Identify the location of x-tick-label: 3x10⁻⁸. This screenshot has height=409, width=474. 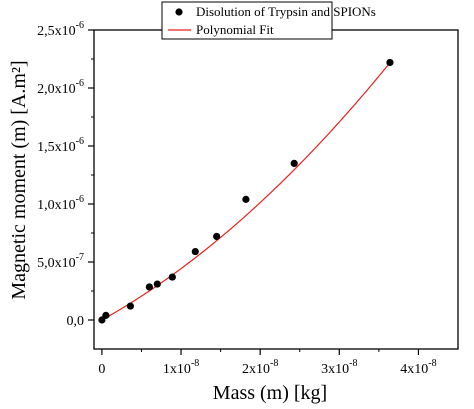
(339, 367).